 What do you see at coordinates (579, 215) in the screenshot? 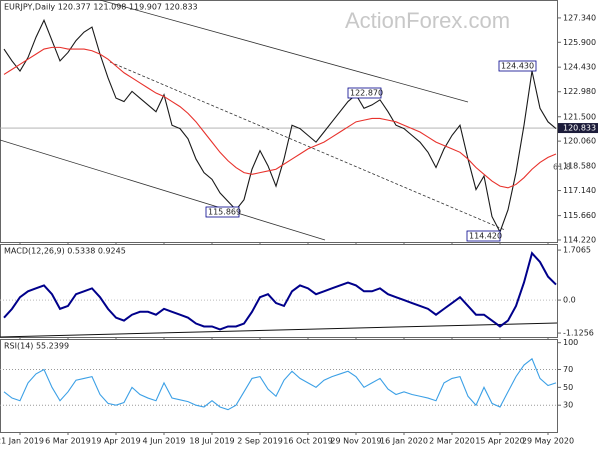
I see `y-tick-label: 115.660` at bounding box center [579, 215].